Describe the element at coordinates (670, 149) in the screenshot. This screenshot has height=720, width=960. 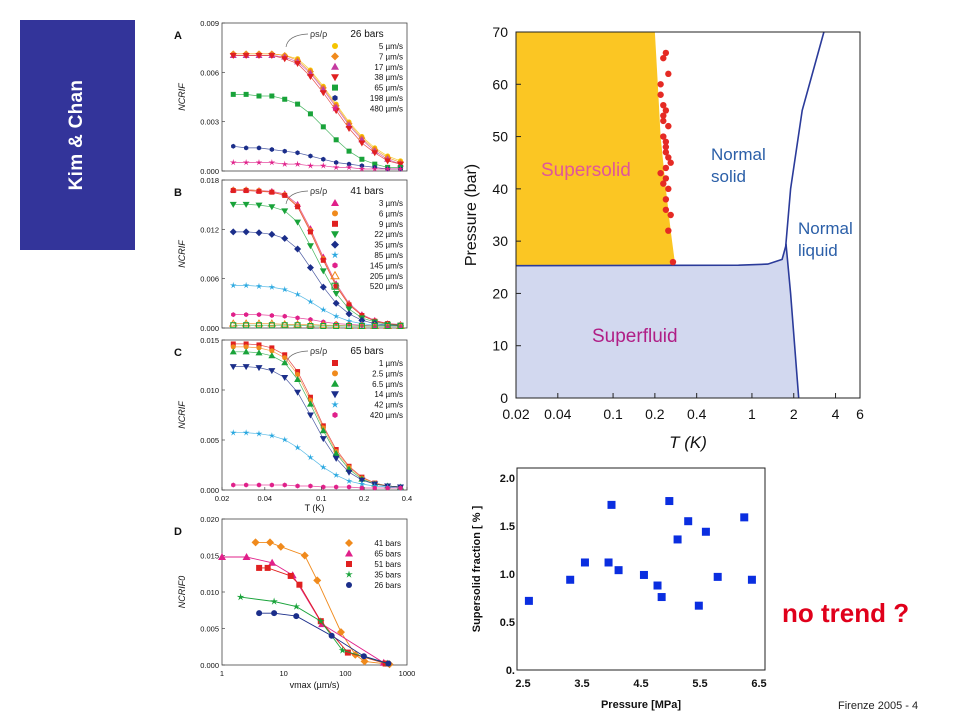
I see `melting-curve` at that location.